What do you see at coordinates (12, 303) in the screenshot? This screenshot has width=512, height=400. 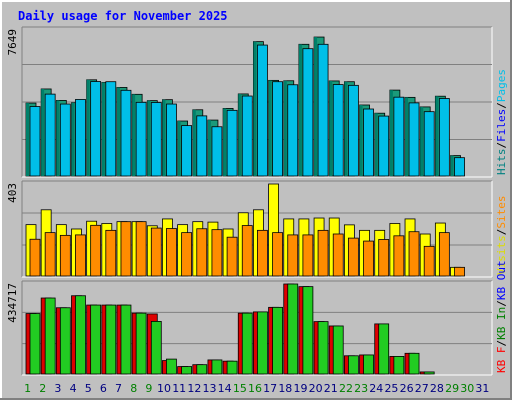 I see `ytick-label: 434717` at bounding box center [12, 303].